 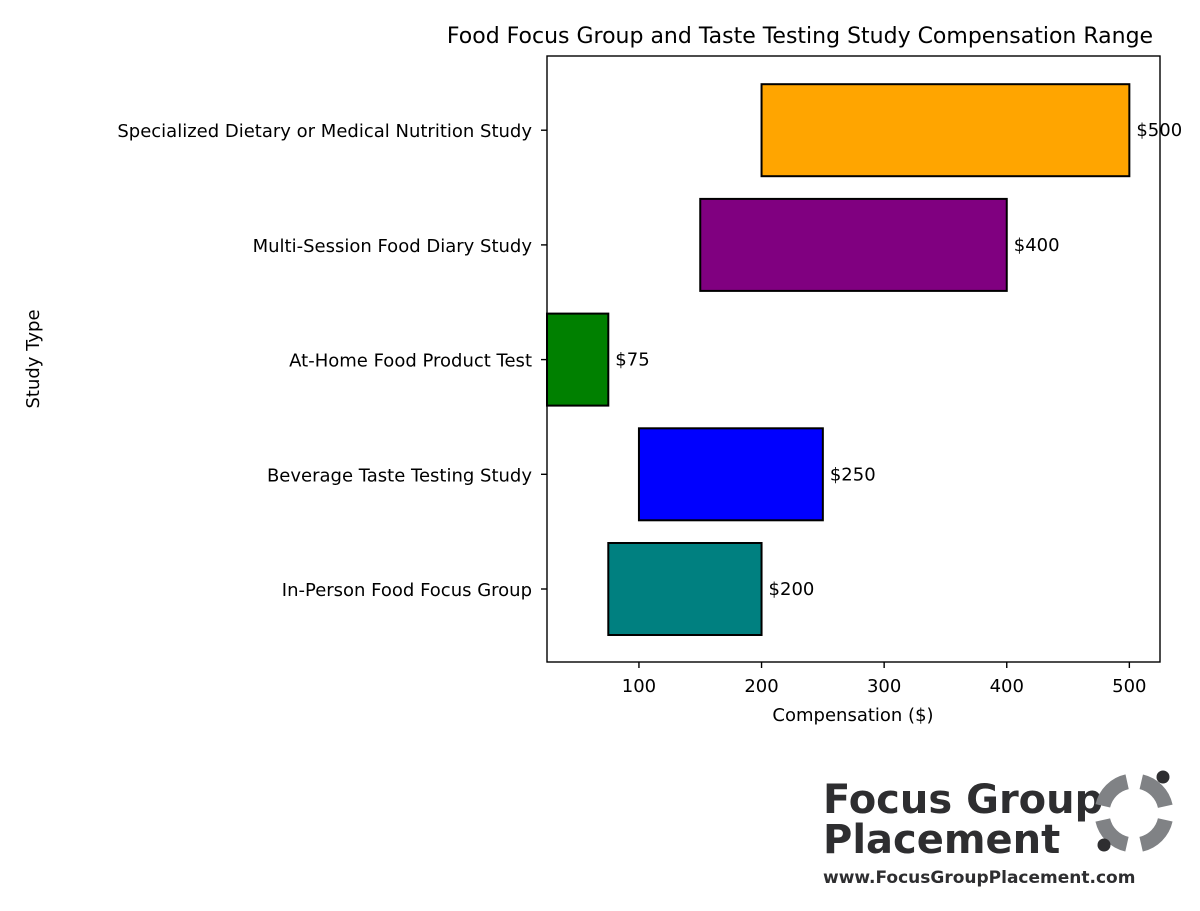 What do you see at coordinates (33, 358) in the screenshot?
I see `y-axis-label: Study Type` at bounding box center [33, 358].